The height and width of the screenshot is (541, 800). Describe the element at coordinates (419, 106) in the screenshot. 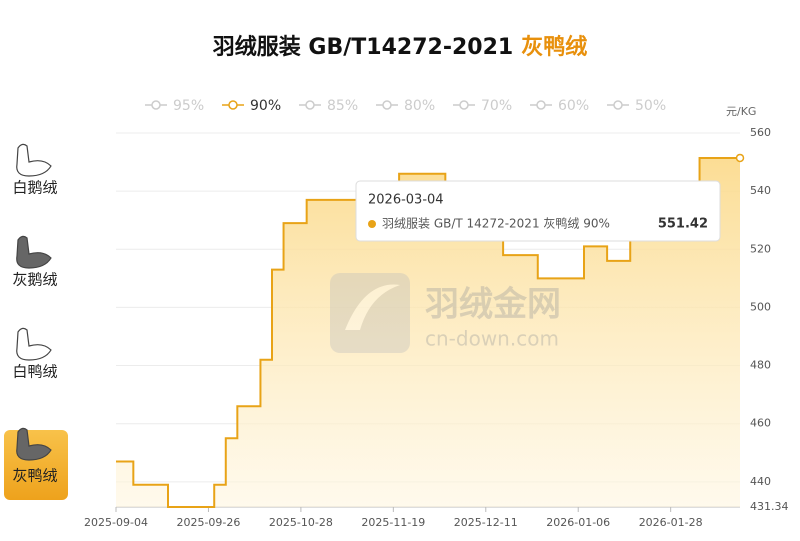

I see `legend-label: 80%` at that location.